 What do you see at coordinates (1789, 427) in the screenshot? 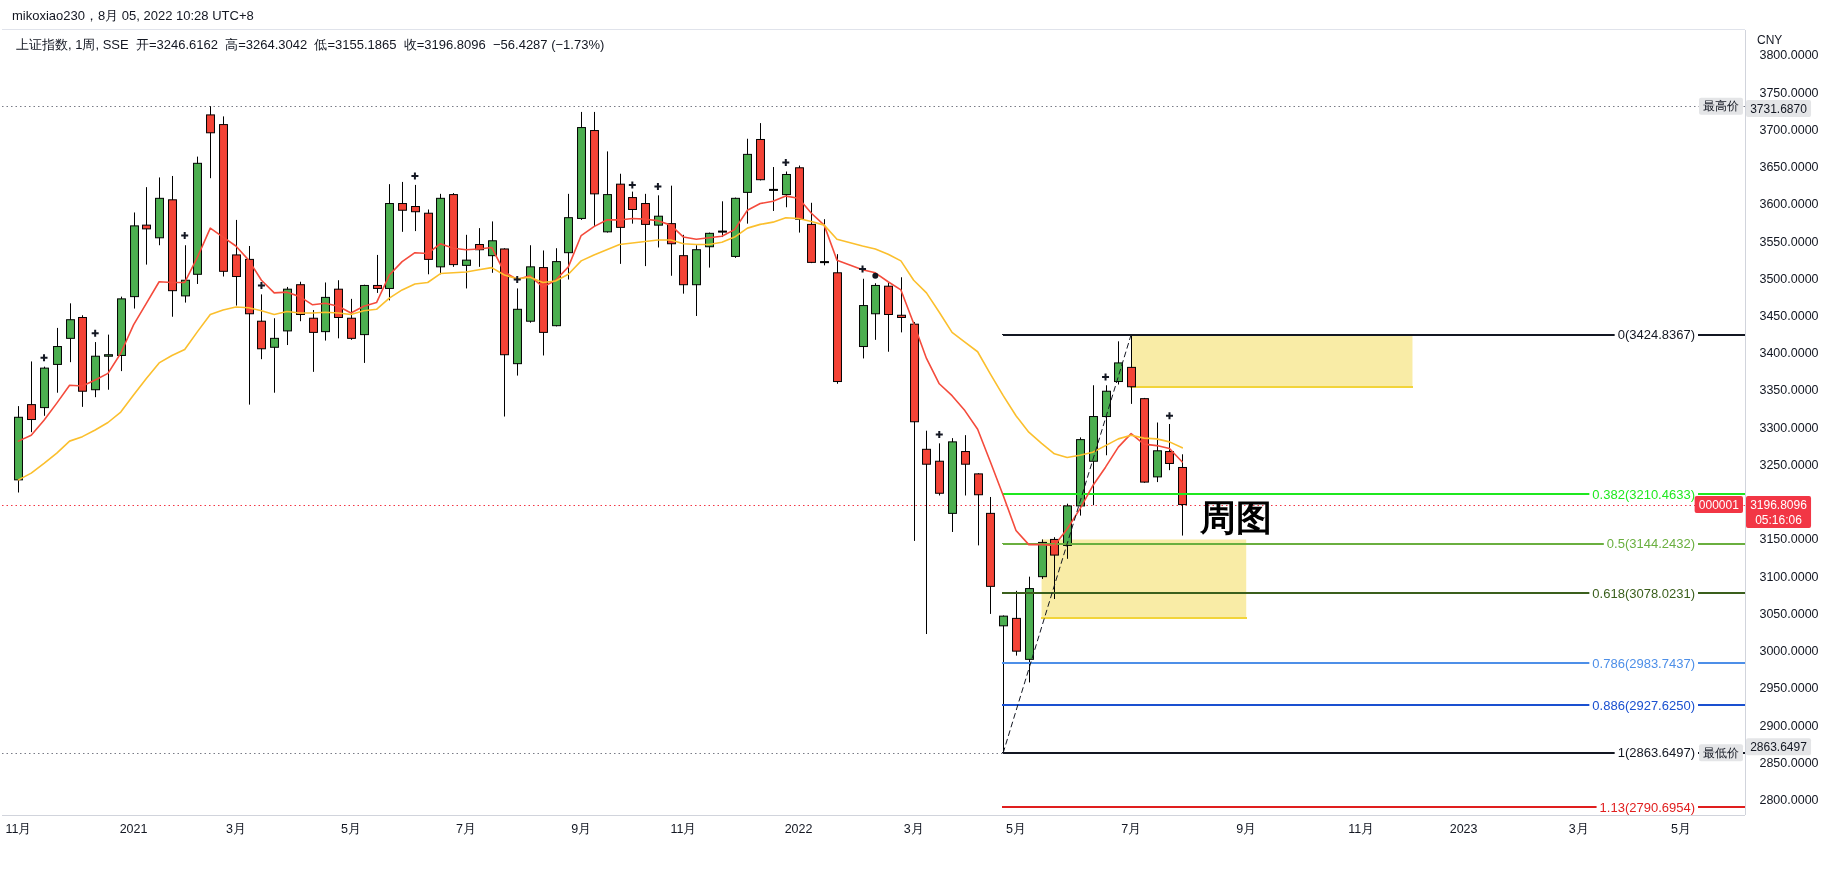
I see `y-tick-label: 3300.0000` at bounding box center [1789, 427].